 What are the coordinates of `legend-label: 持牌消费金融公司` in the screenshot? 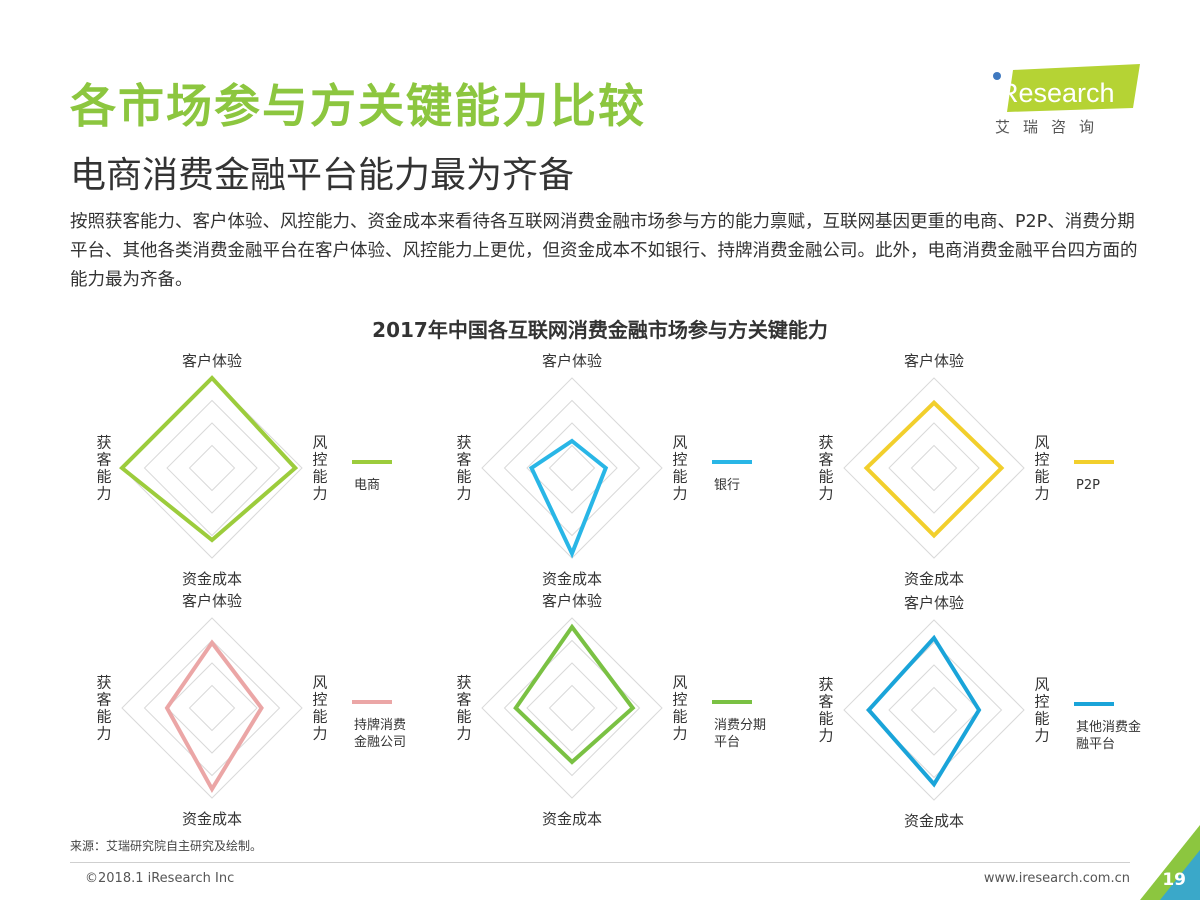 It's located at (380, 733).